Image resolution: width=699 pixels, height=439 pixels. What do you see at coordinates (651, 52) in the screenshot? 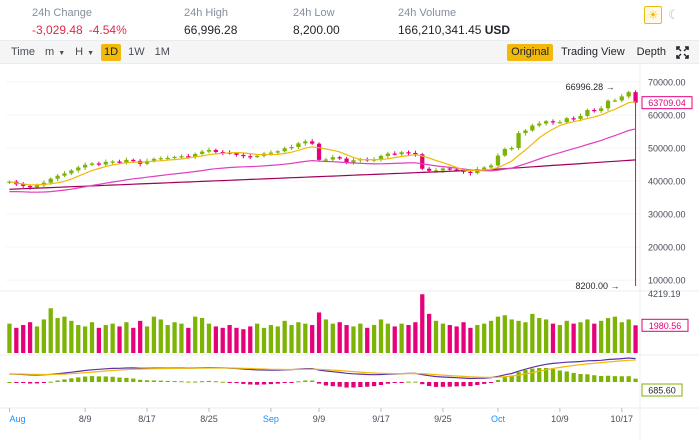
I see `view-depth: Depth` at bounding box center [651, 52].